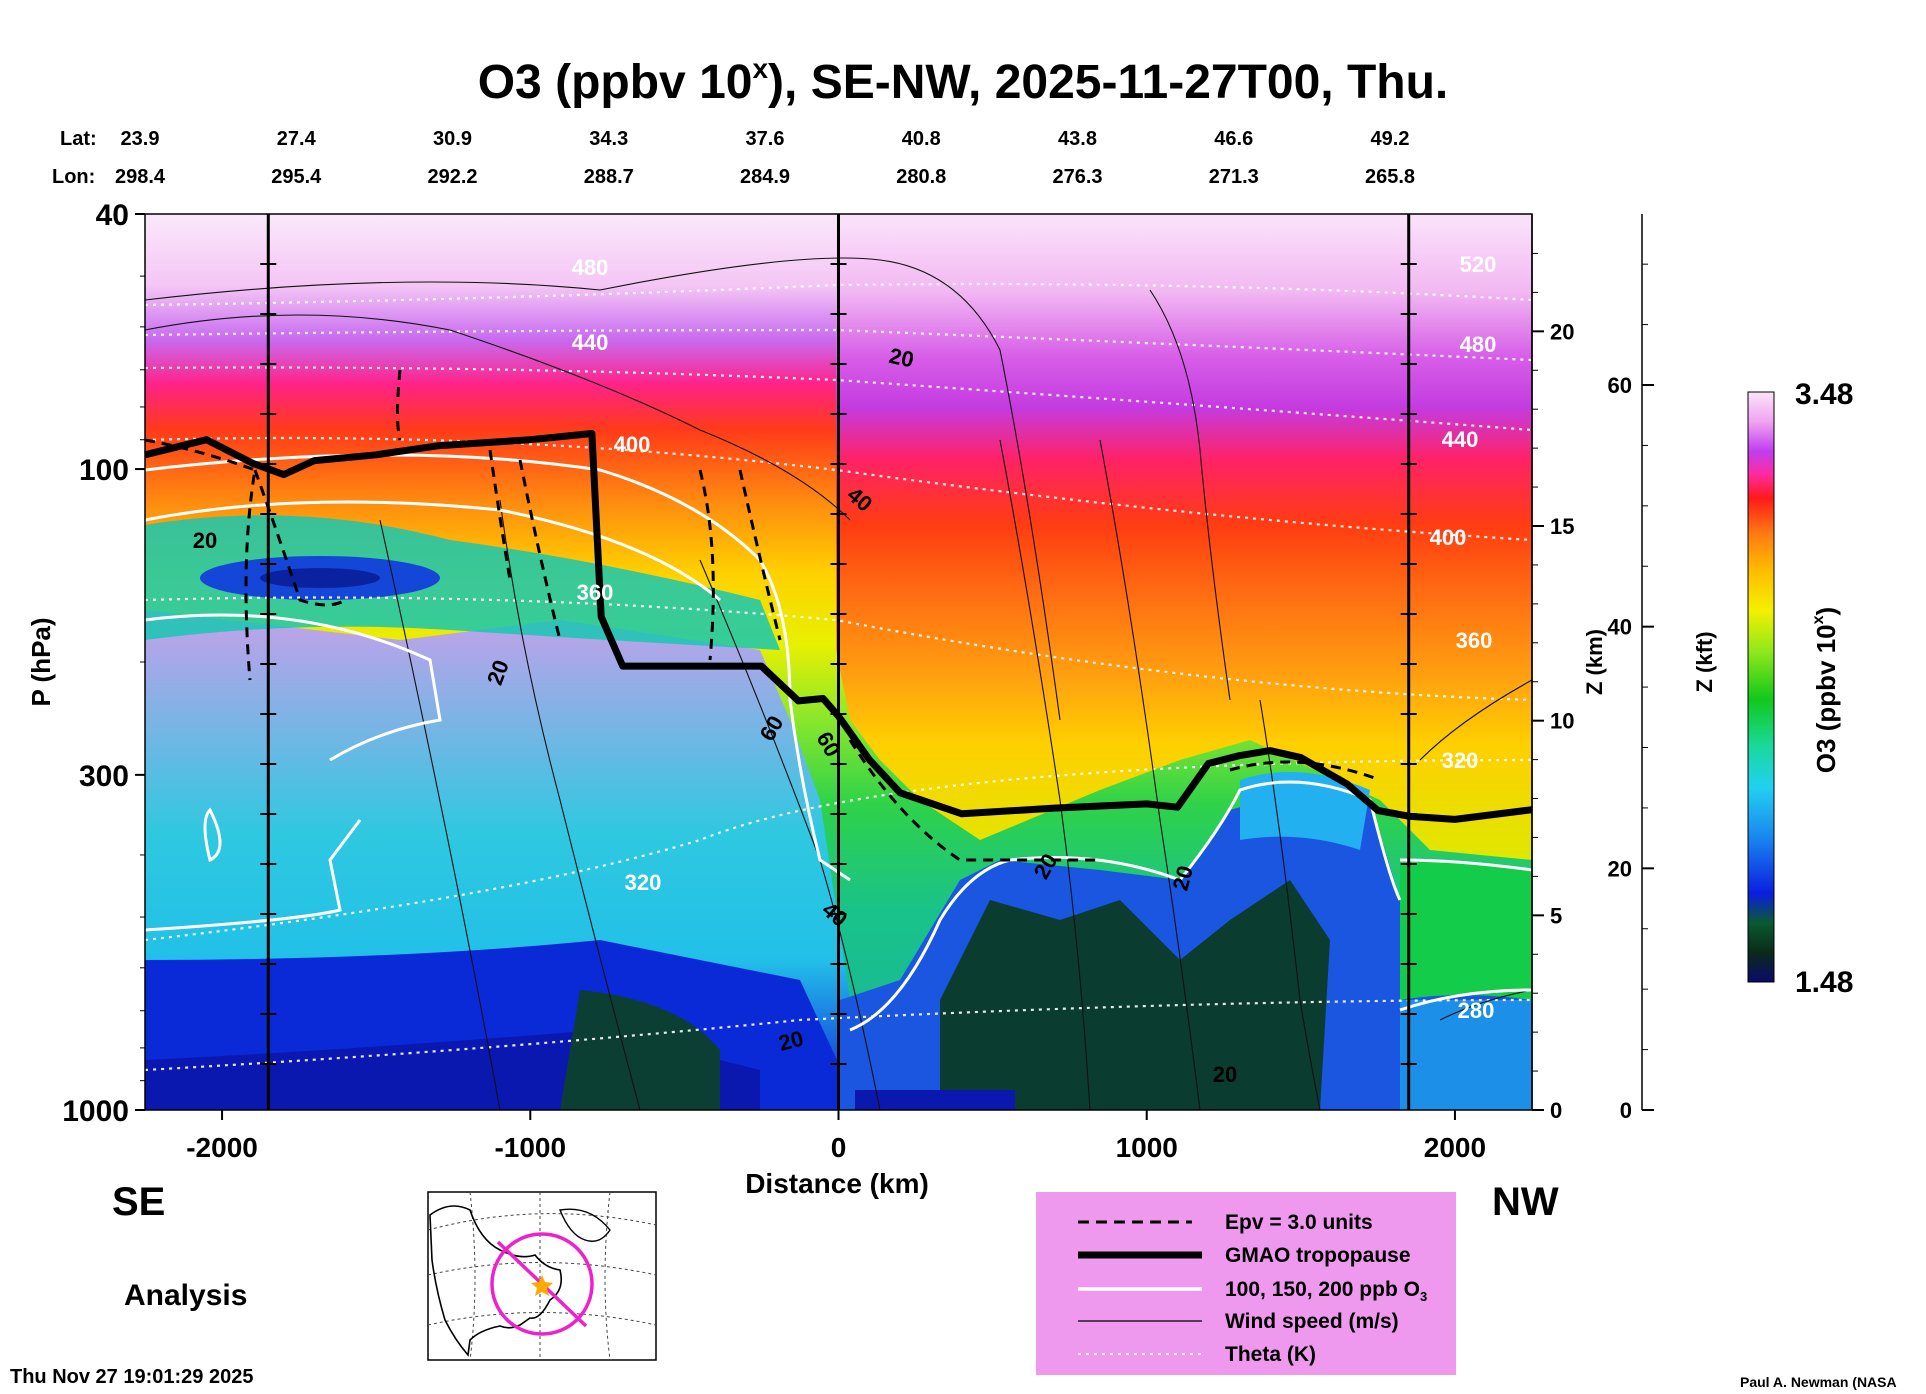 This screenshot has height=1394, width=1926. Describe the element at coordinates (296, 177) in the screenshot. I see `lon-value: 295.4` at that location.